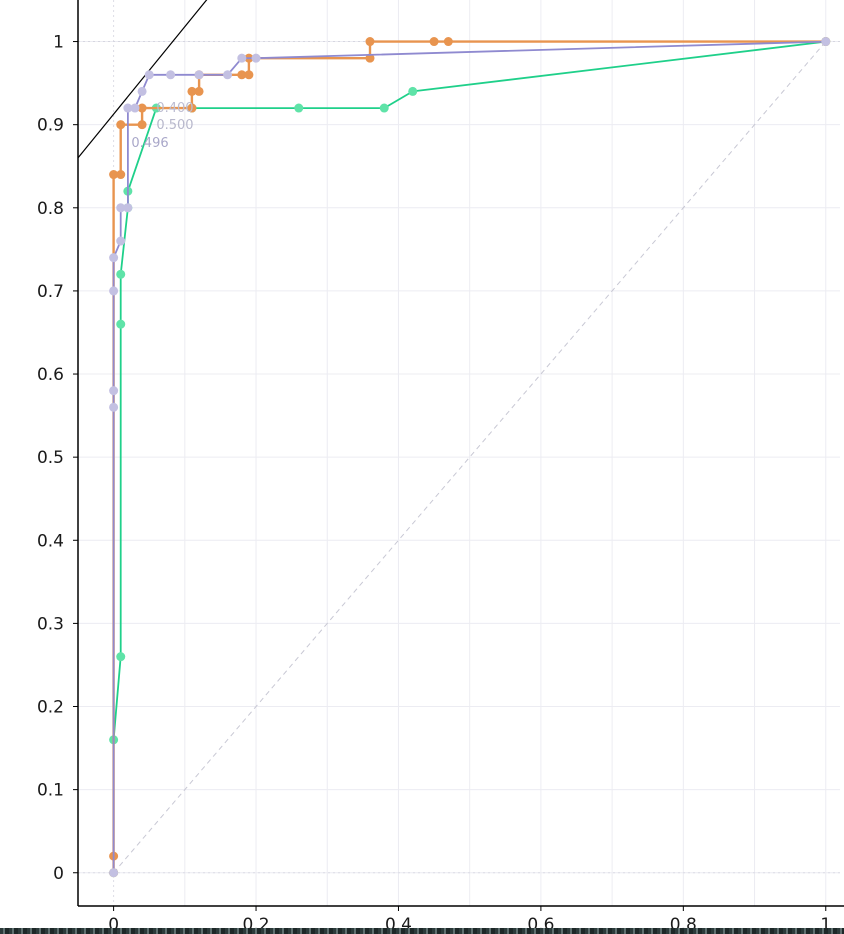 The width and height of the screenshot is (844, 934). I want to click on threshold-labels: 0.400 0.500 0.496, so click(162, 126).